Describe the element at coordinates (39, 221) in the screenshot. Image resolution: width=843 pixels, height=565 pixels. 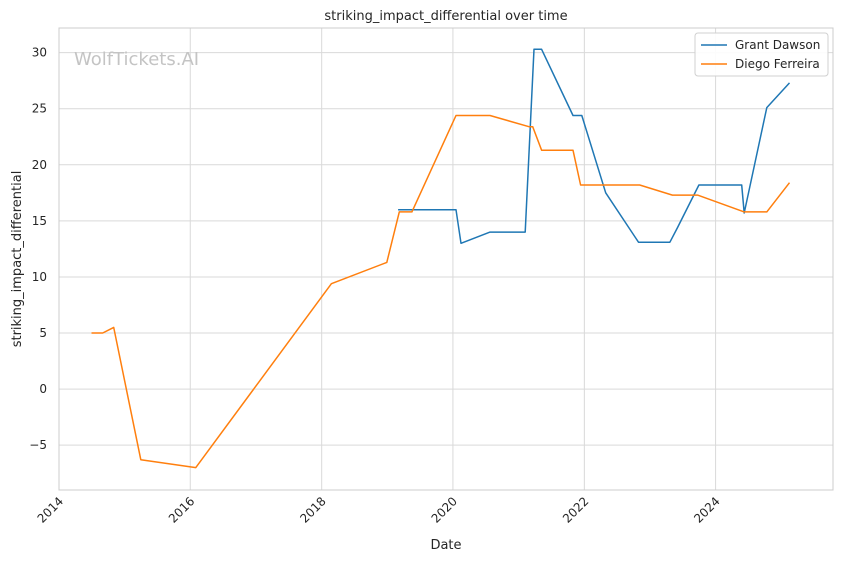
I see `y-tick-label: 15` at that location.